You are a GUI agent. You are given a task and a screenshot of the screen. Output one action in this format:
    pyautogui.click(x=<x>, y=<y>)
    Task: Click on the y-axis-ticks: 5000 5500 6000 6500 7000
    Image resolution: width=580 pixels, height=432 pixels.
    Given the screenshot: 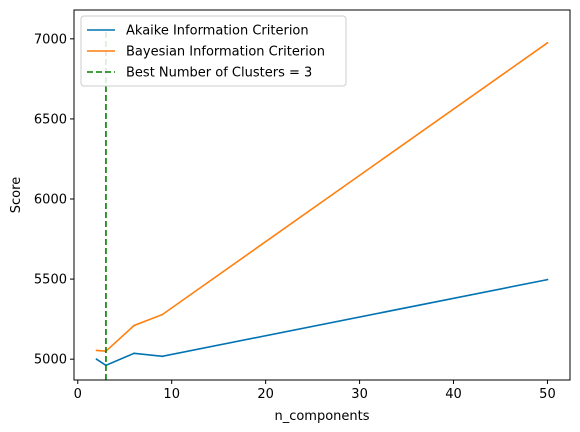 What is the action you would take?
    pyautogui.click(x=54, y=200)
    